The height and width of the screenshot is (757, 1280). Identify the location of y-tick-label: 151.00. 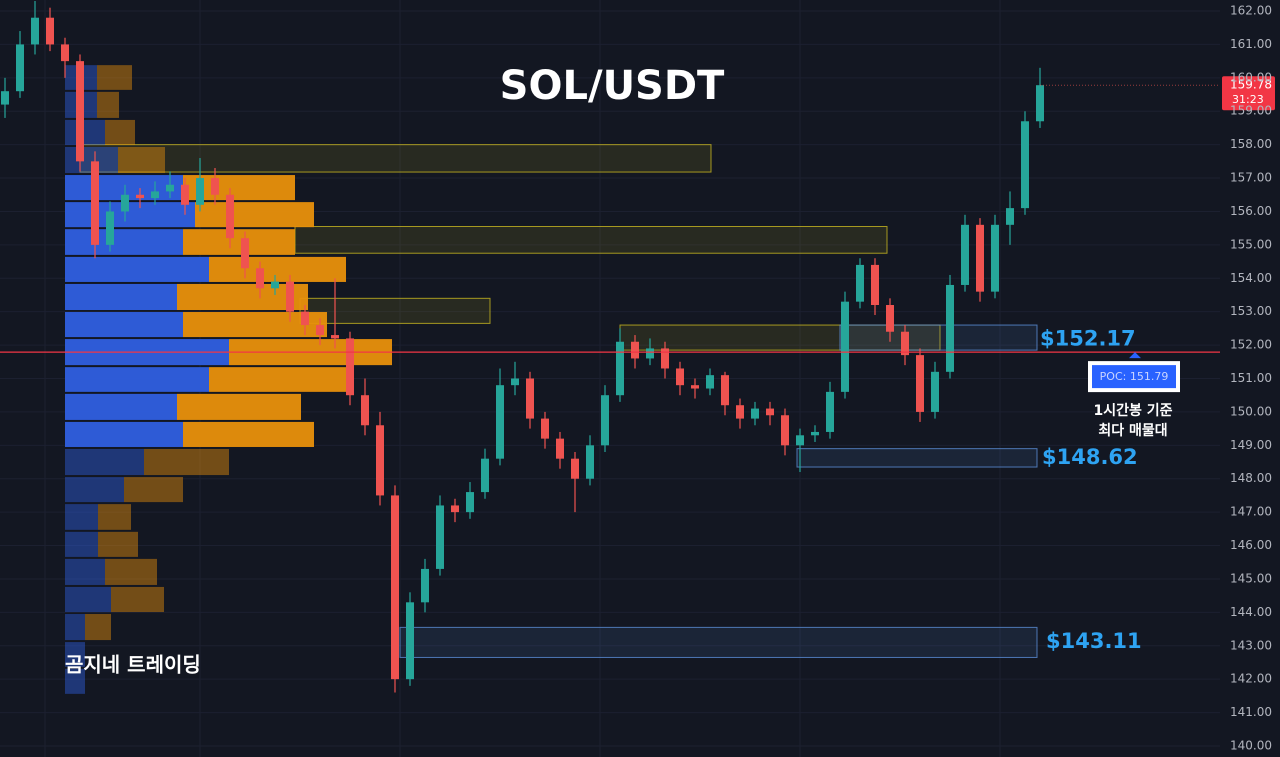
(1251, 378).